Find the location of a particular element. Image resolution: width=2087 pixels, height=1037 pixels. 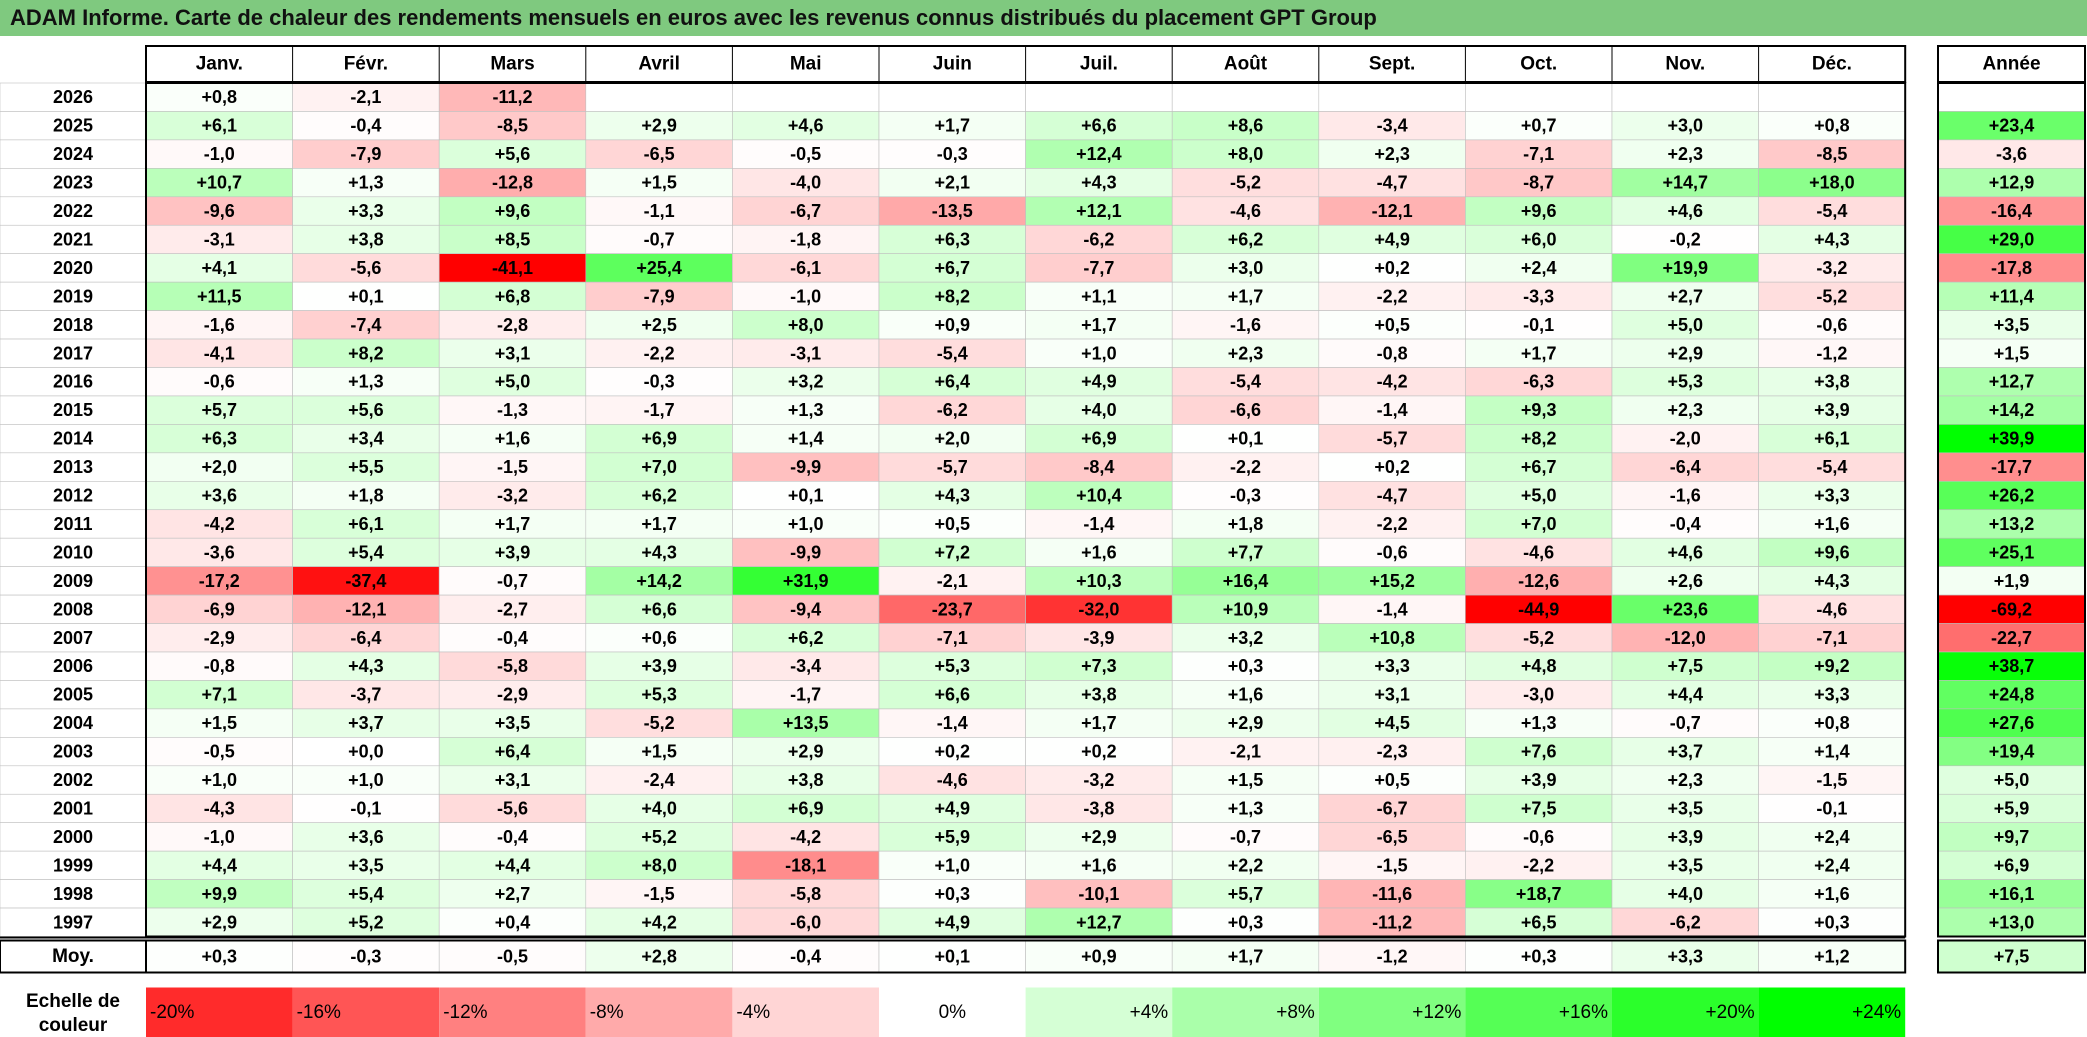

annual-value: -17,8 is located at coordinates (2011, 268).